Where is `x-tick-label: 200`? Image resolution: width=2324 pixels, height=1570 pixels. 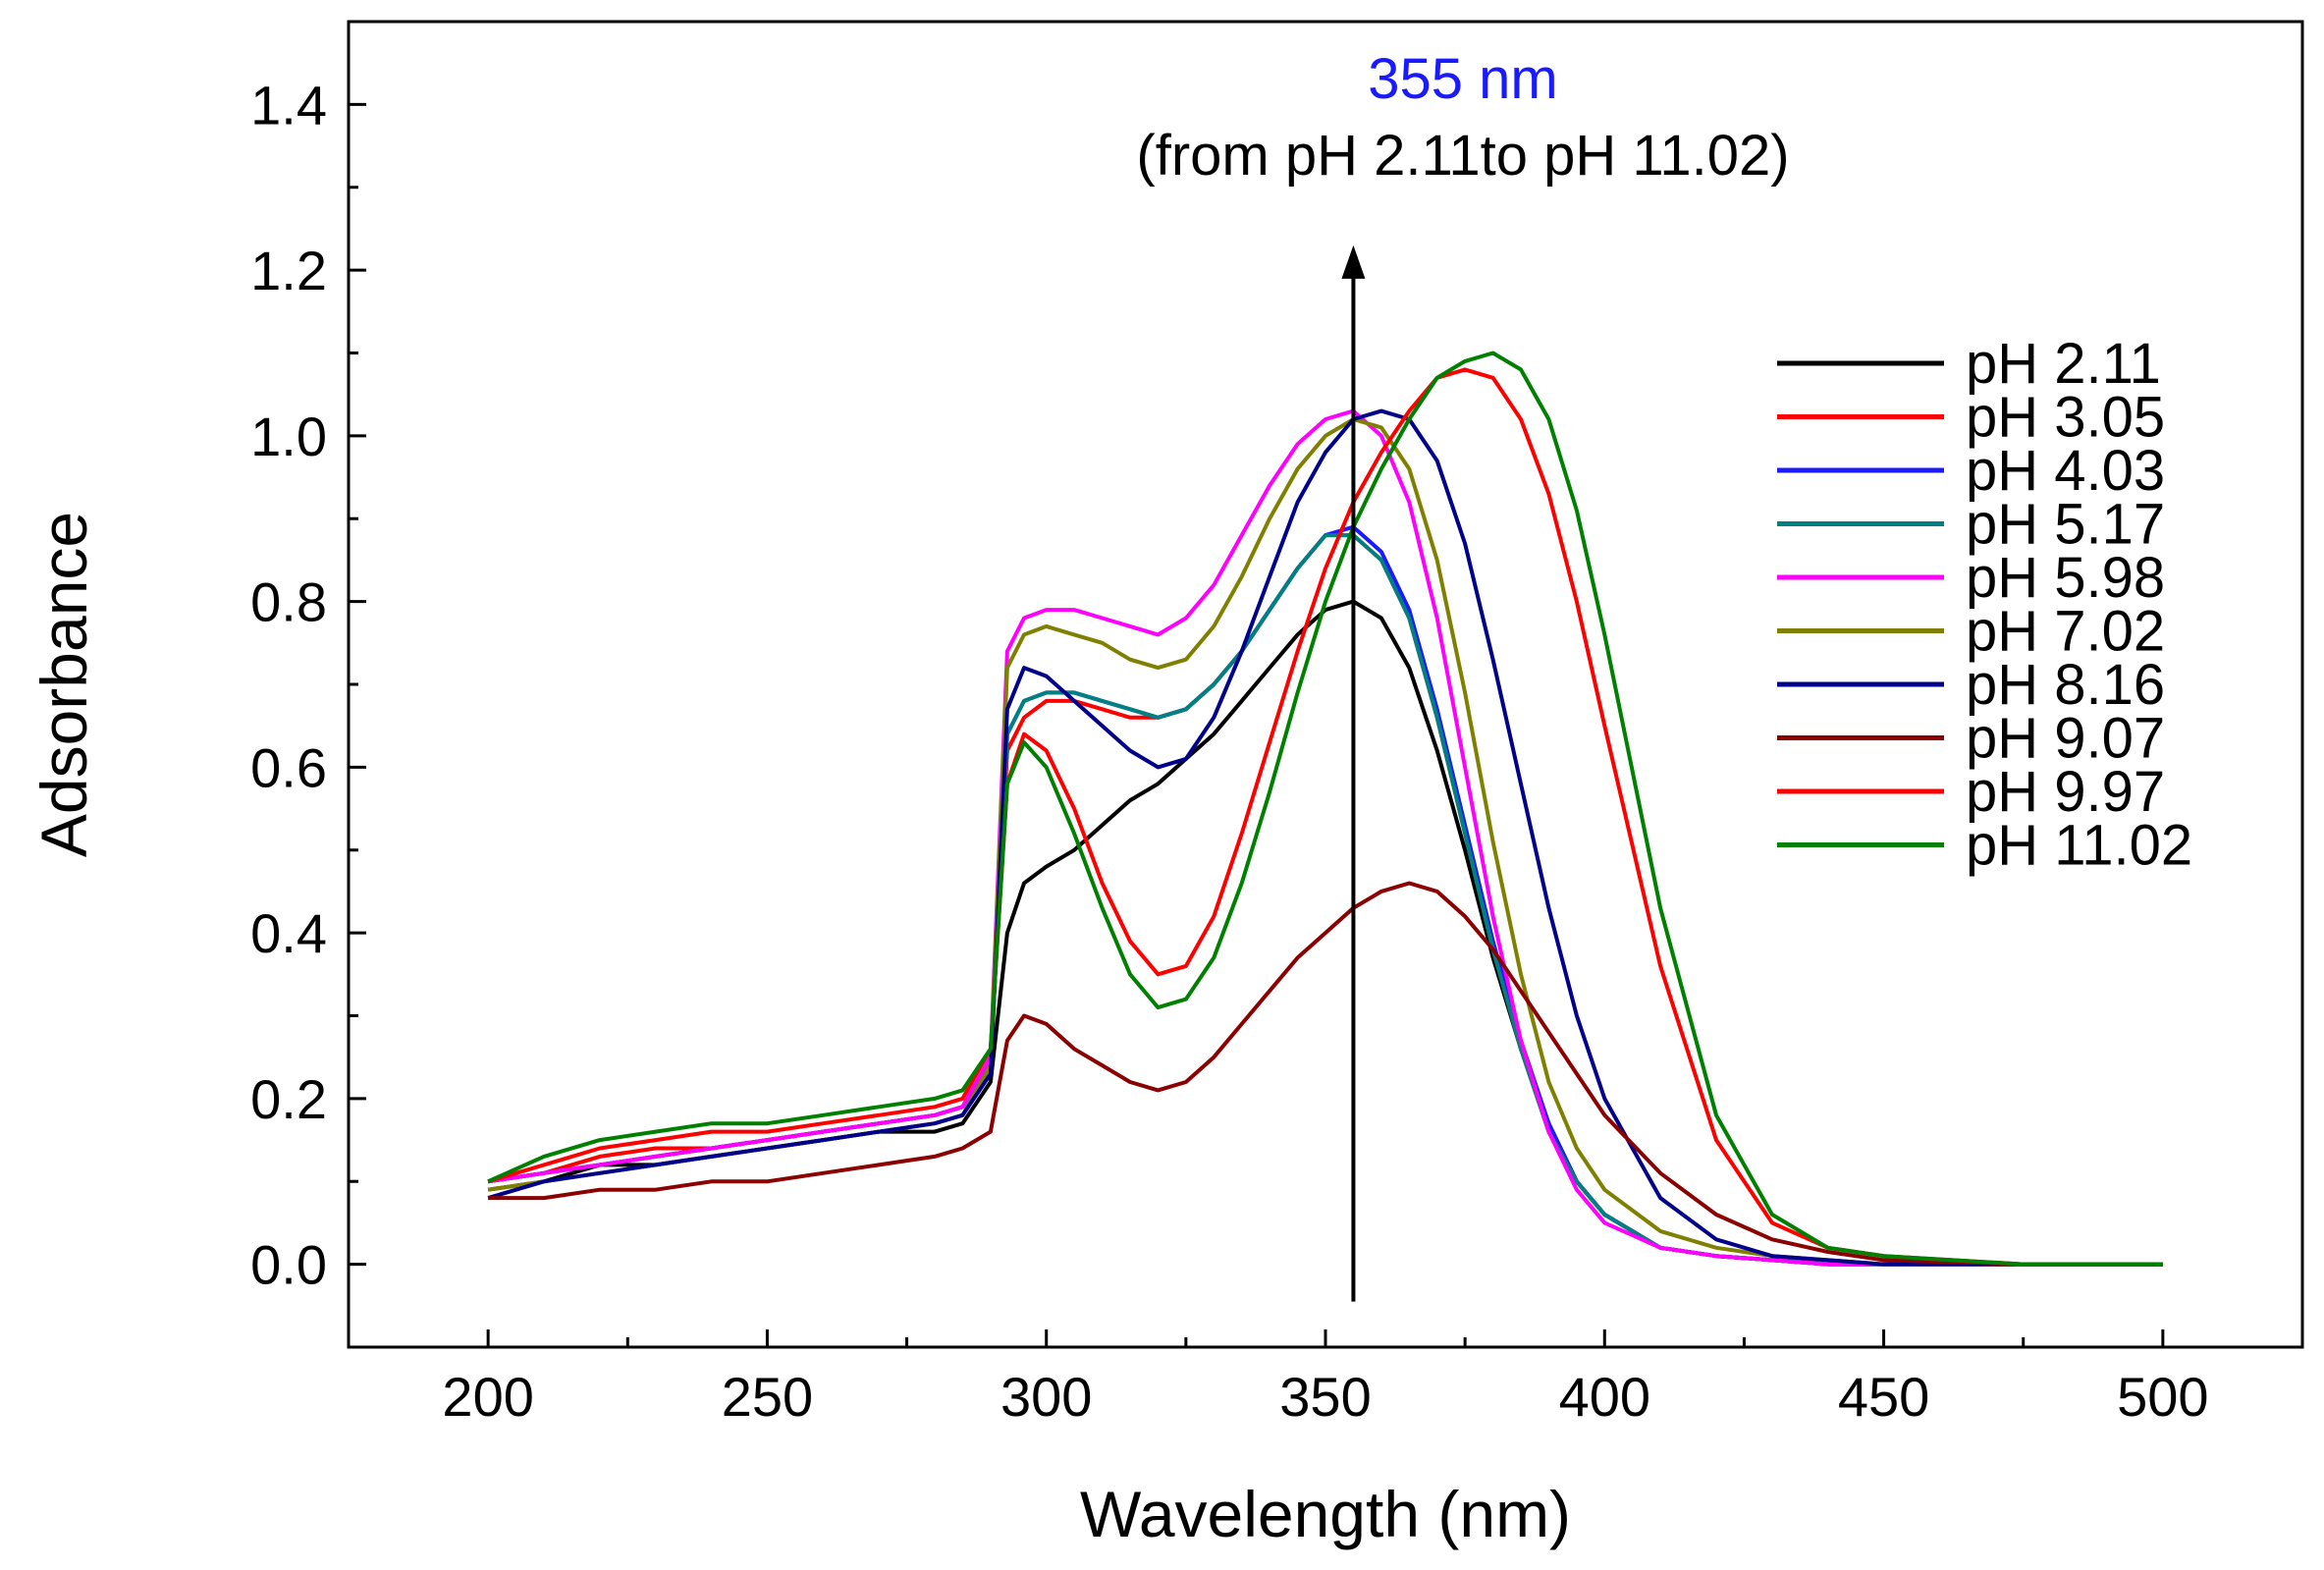 x-tick-label: 200 is located at coordinates (487, 1397).